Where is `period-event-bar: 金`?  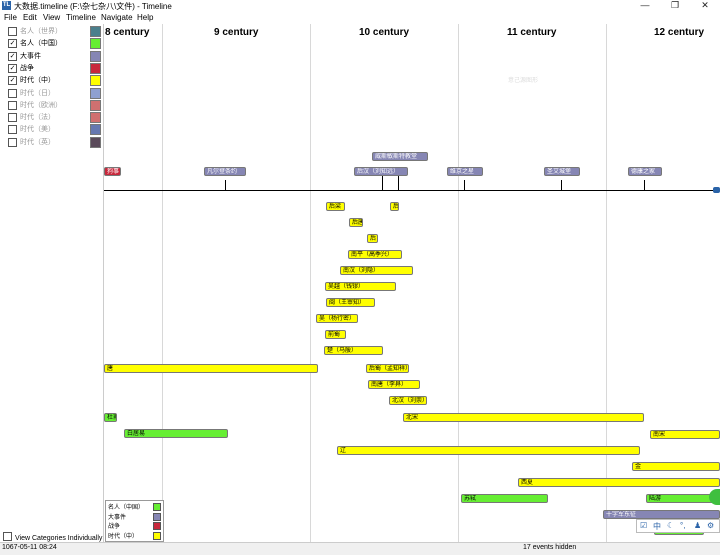
period-event-bar: 金 is located at coordinates (676, 466).